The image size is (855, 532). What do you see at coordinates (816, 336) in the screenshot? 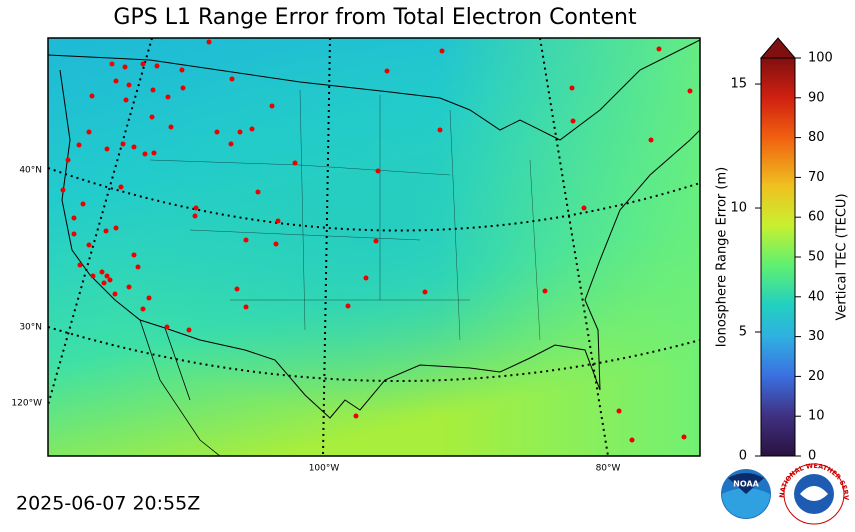
I see `colorbar-right-tick-label: 30` at bounding box center [816, 336].